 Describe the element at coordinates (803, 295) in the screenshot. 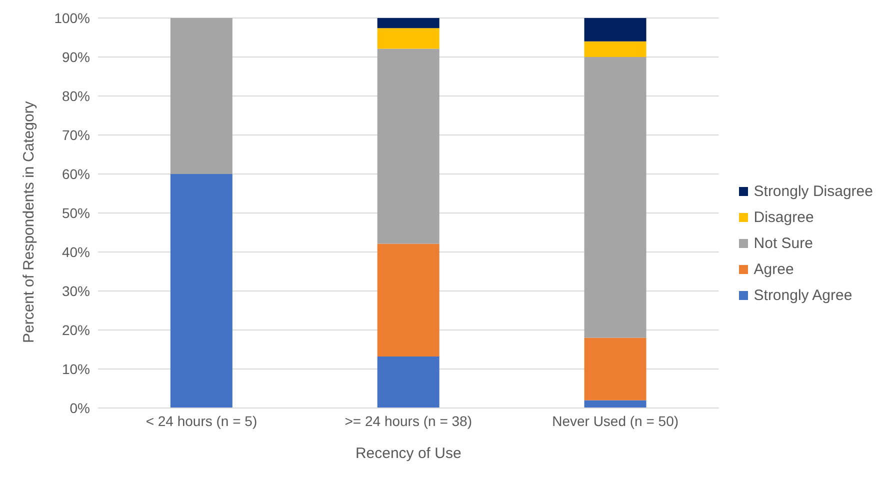

I see `legend-label: Strongly Agree` at that location.